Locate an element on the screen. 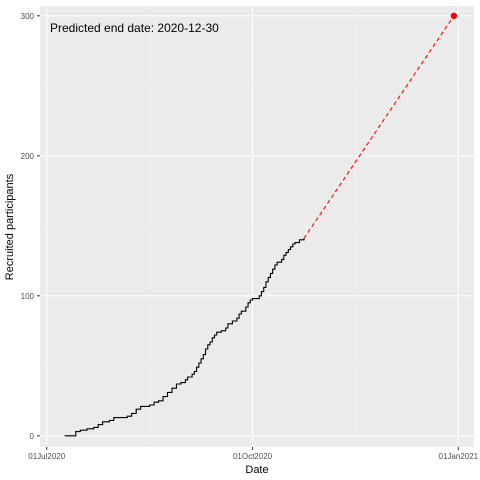 Image resolution: width=480 pixels, height=480 pixels. x-tick-label: 01Jan2021 is located at coordinates (459, 456).